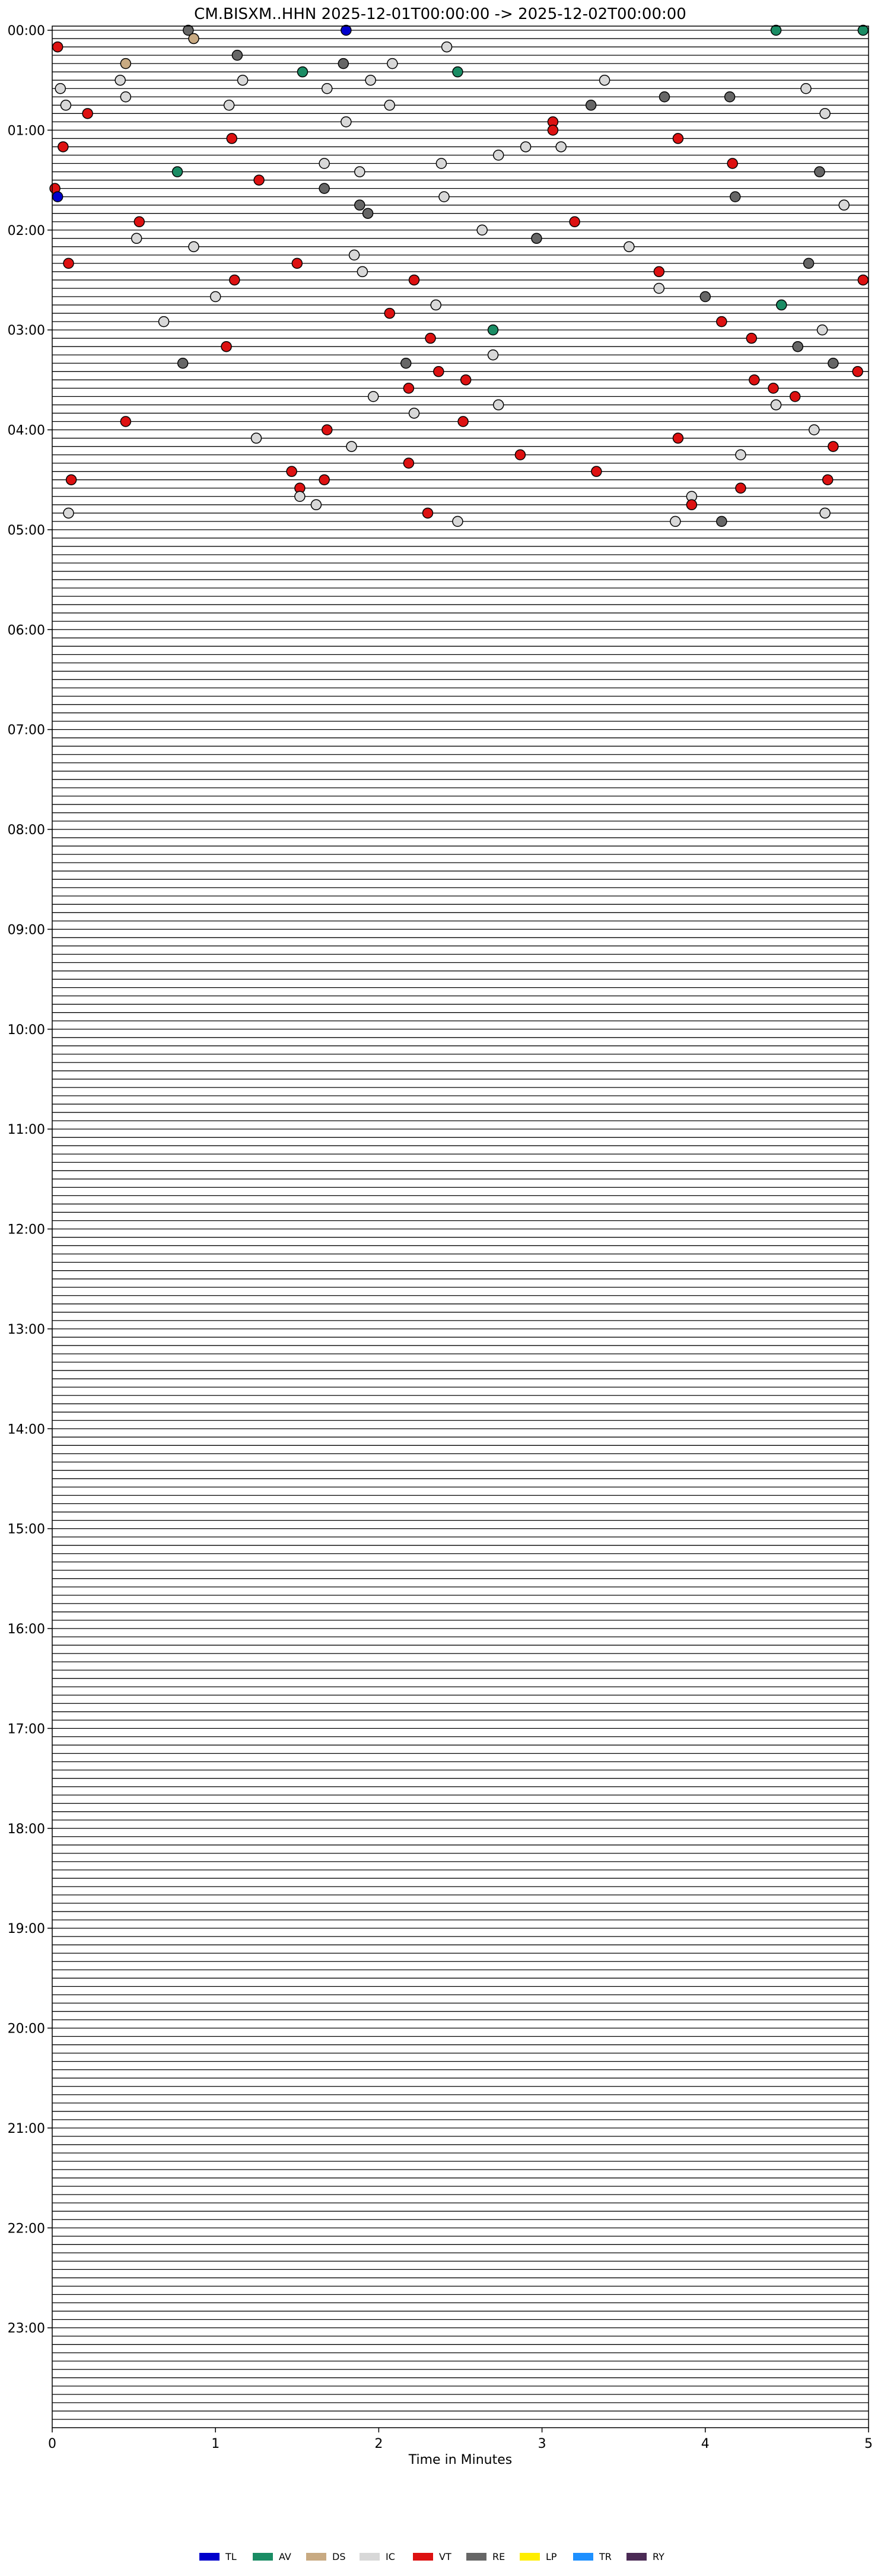 The width and height of the screenshot is (881, 2576). Describe the element at coordinates (27, 1030) in the screenshot. I see `y-tick-label: 10:00` at that location.